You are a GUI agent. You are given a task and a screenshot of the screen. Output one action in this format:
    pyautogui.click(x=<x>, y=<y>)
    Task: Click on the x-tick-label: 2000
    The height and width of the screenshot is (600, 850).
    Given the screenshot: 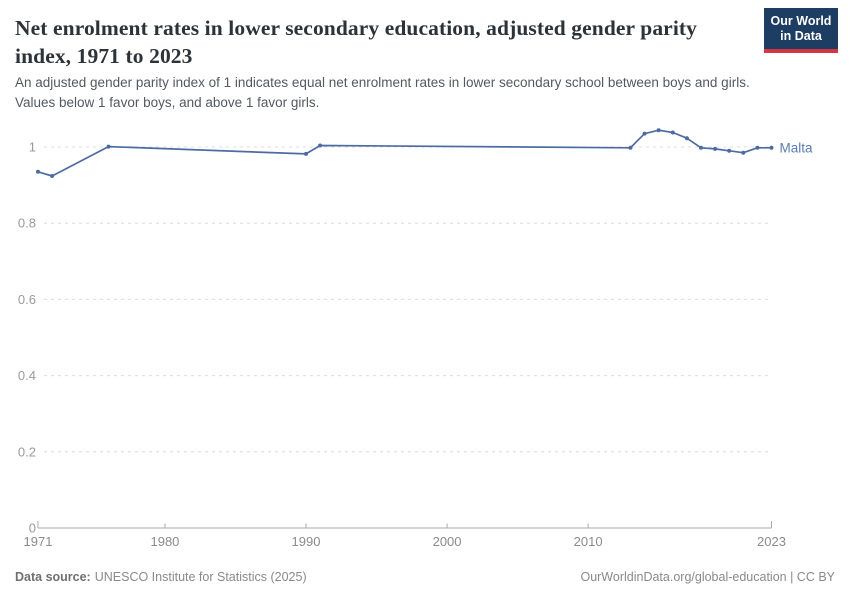 What is the action you would take?
    pyautogui.click(x=447, y=541)
    